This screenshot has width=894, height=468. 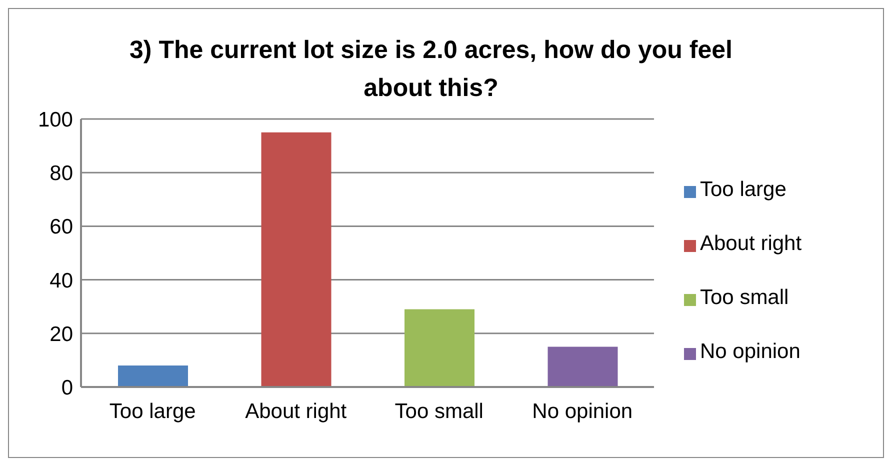 I want to click on y-tick-label: 40, so click(x=61, y=280).